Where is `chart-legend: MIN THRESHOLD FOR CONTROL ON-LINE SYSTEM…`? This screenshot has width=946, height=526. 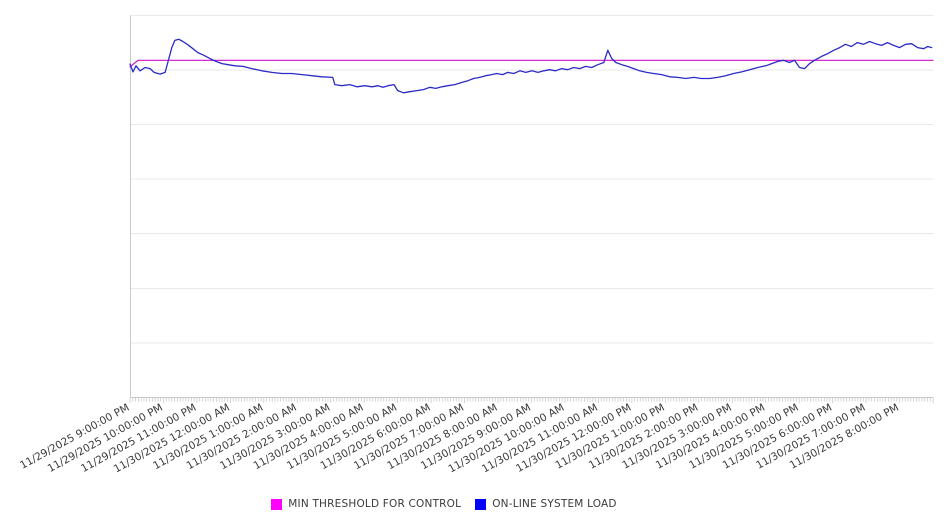 chart-legend: MIN THRESHOLD FOR CONTROL ON-LINE SYSTEM… is located at coordinates (458, 504).